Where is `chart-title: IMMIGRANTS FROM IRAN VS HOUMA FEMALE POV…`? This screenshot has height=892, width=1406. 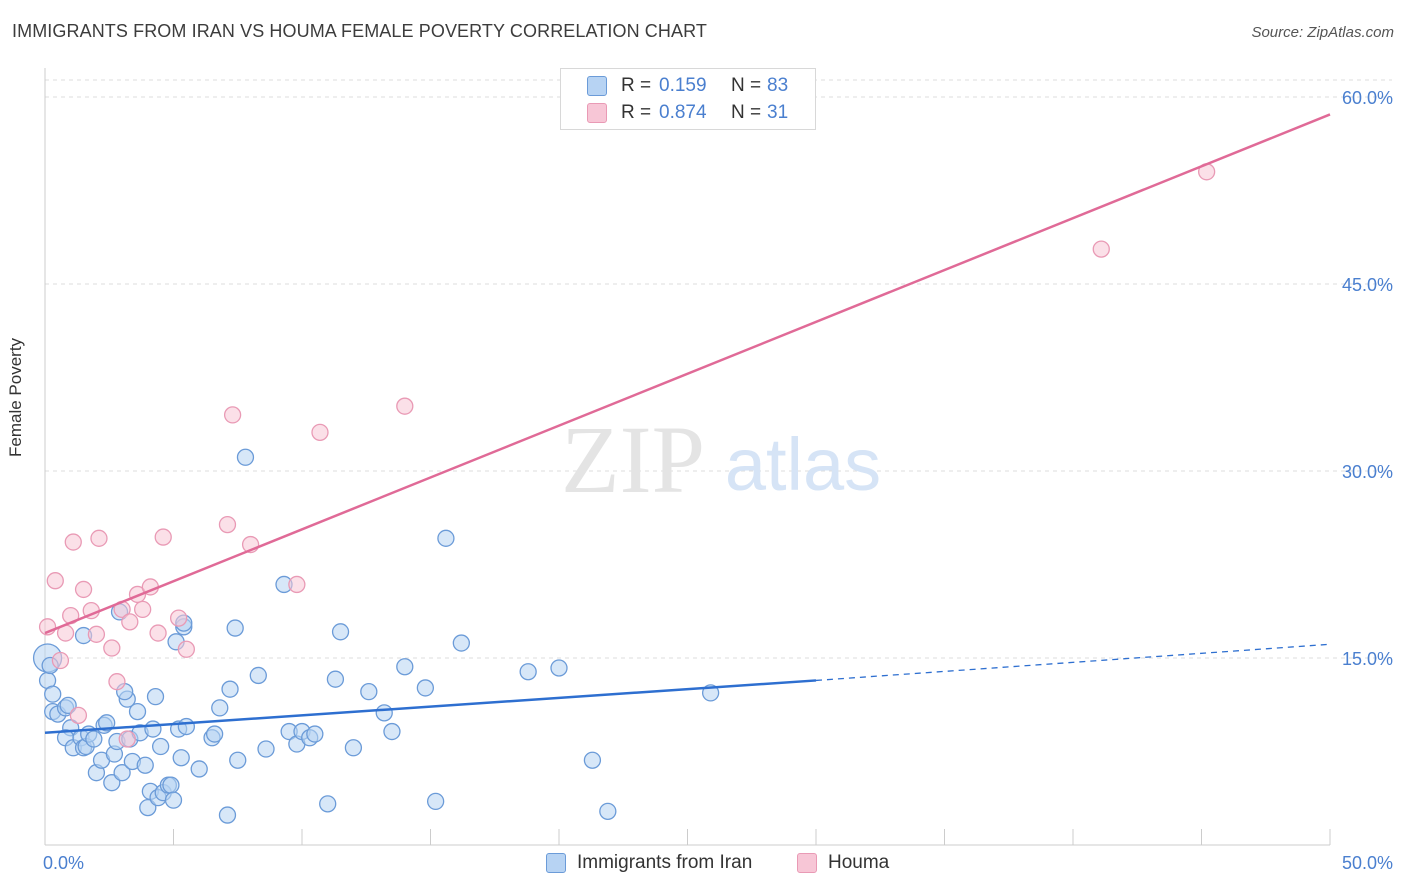
chart-title: IMMIGRANTS FROM IRAN VS HOUMA FEMALE POV… is located at coordinates (359, 31).